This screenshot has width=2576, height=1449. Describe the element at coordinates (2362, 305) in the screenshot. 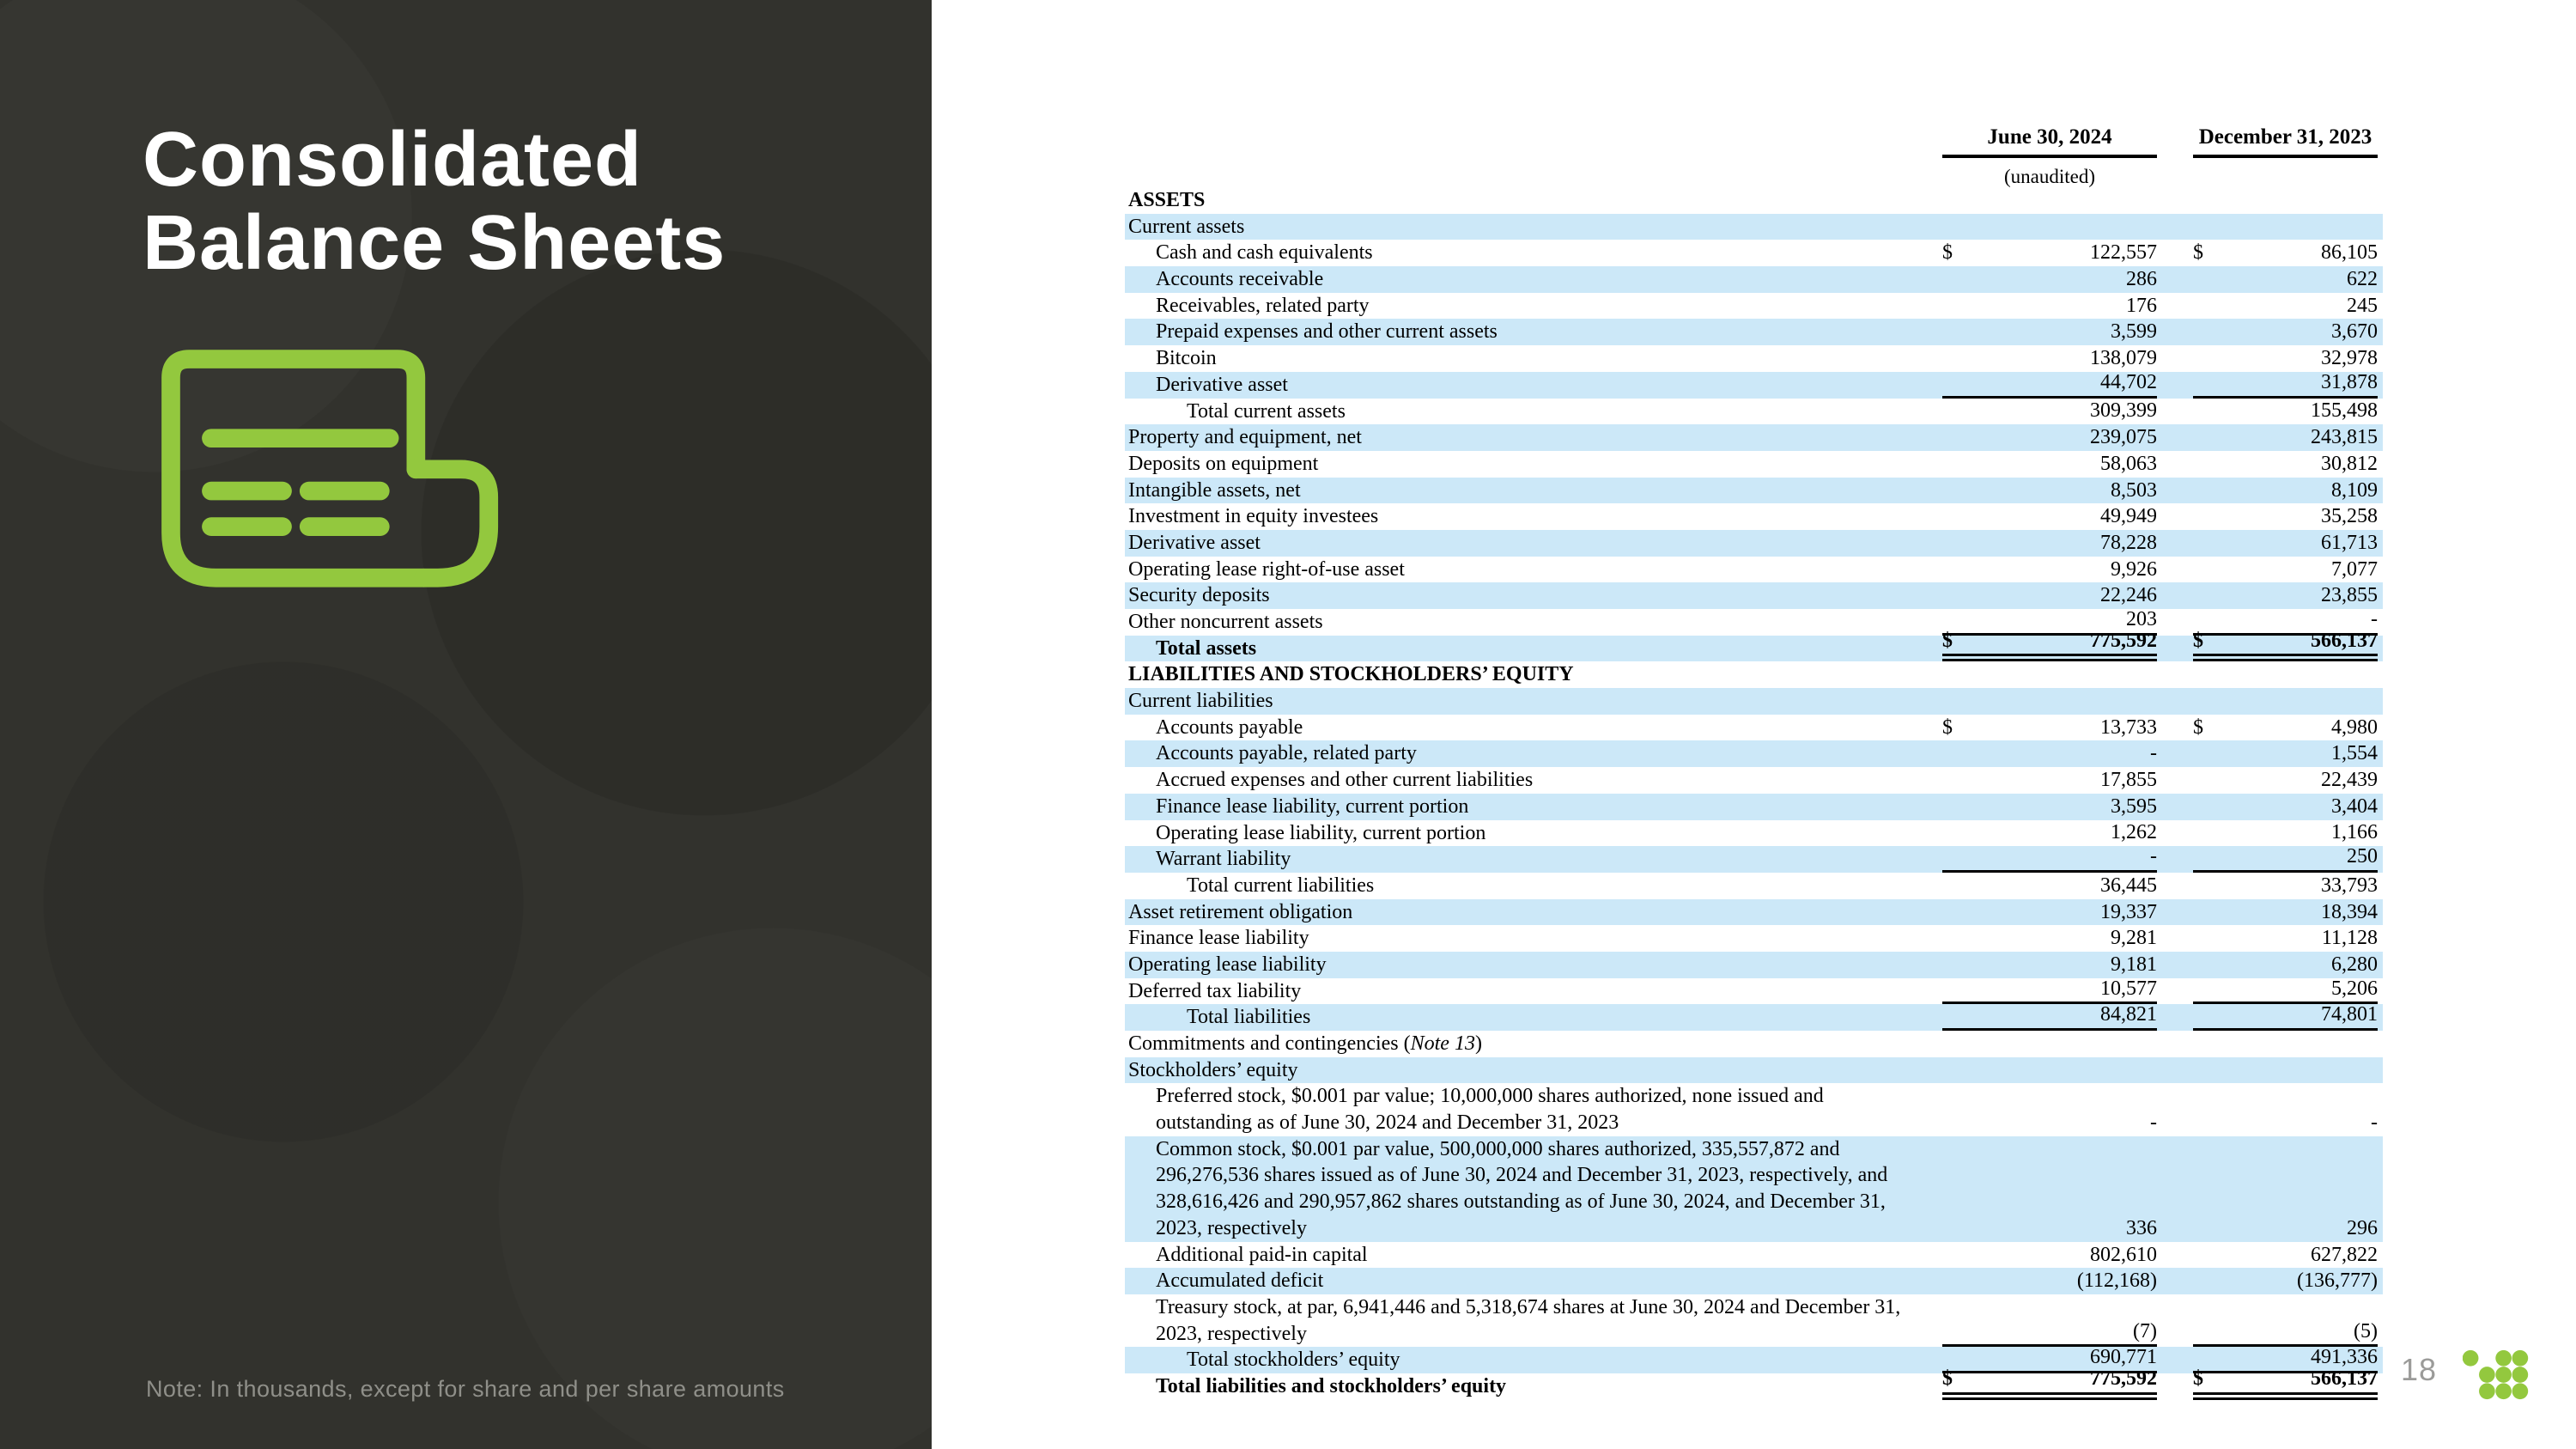

I see `amount-value: 245` at that location.